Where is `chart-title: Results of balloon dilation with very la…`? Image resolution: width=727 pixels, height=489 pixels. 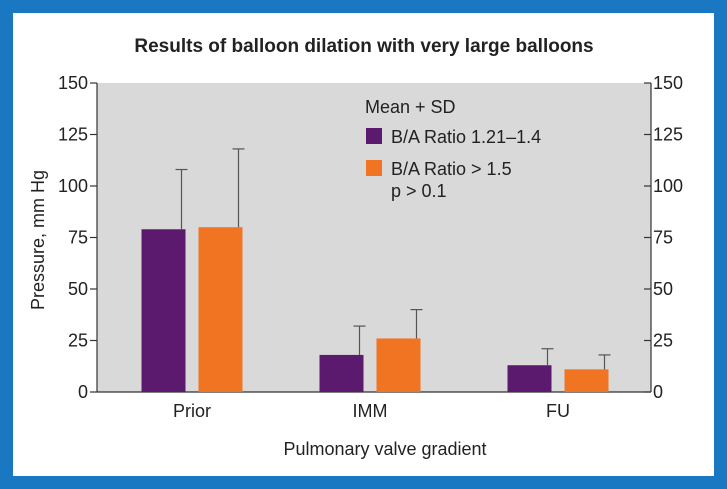 chart-title: Results of balloon dilation with very la… is located at coordinates (363, 46).